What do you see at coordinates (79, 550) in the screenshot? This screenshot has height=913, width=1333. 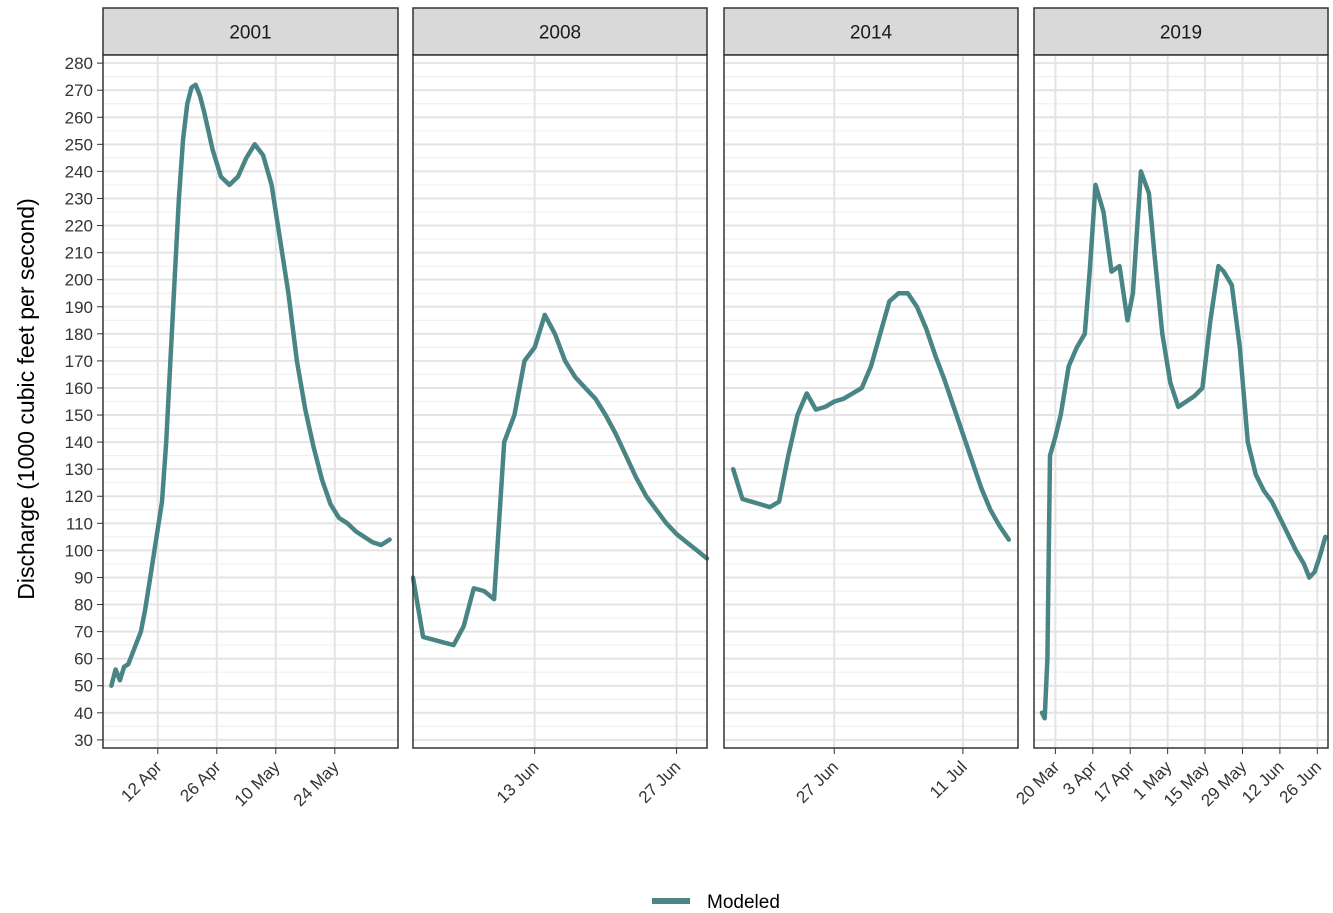 I see `y-tick-label: 100` at bounding box center [79, 550].